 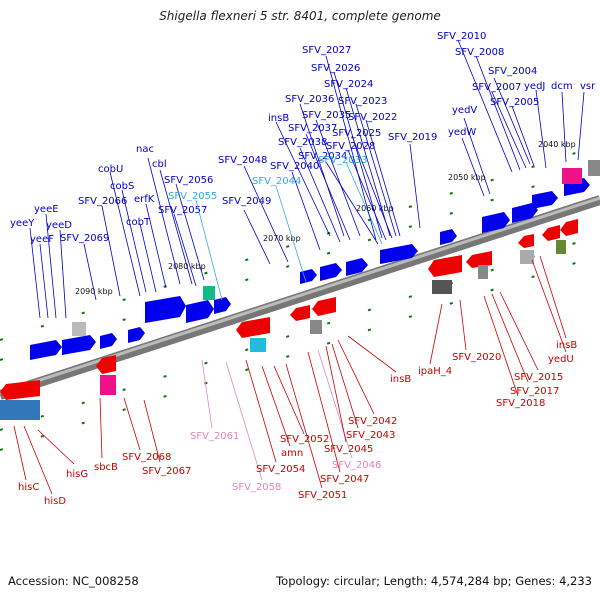 What do you see at coordinates (301, 405) in the screenshot?
I see `reverse-gene-label: SFV_2052` at bounding box center [301, 405].